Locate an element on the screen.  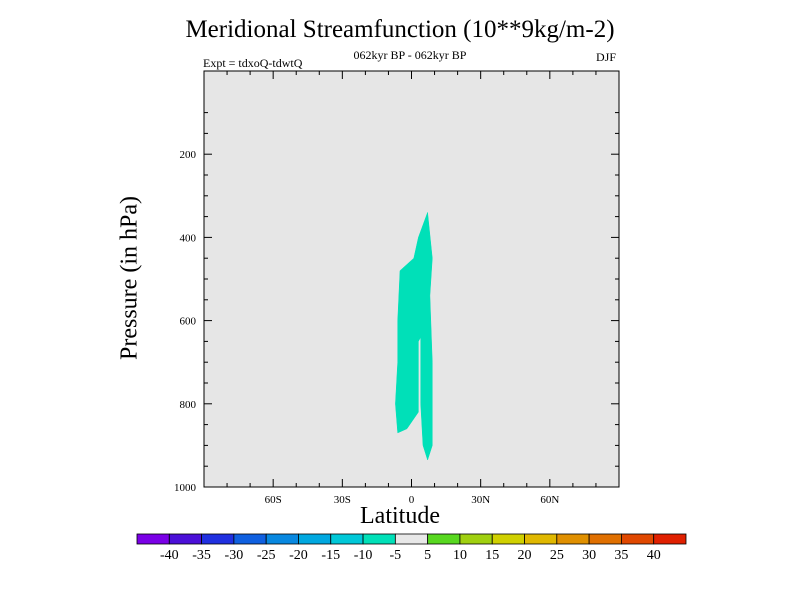
colorbar-label: 20 is located at coordinates (525, 555).